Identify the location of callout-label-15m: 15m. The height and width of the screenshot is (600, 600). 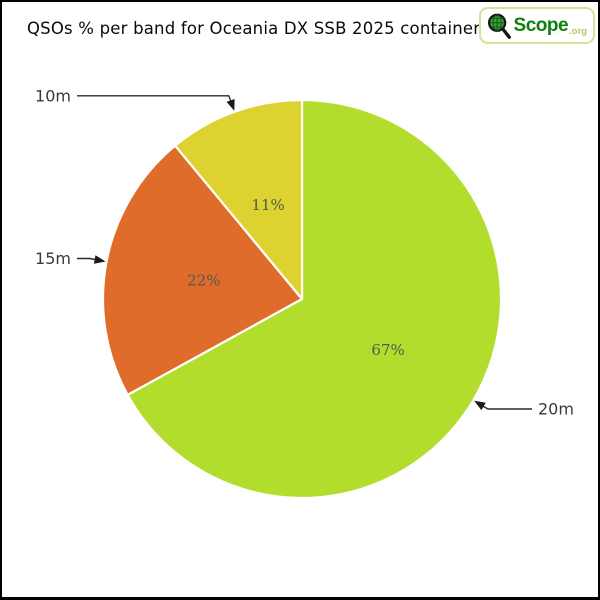
(53, 258).